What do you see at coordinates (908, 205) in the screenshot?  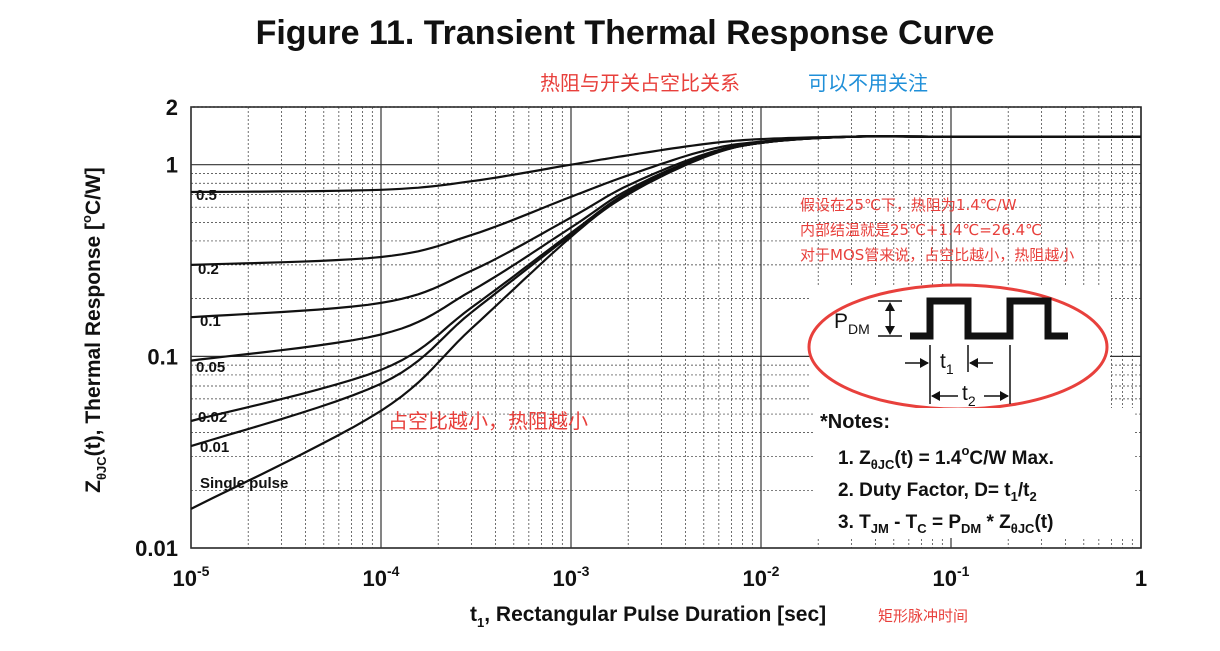 I see `example-line-1: 假设在25℃下，热阻为1.4℃/W` at bounding box center [908, 205].